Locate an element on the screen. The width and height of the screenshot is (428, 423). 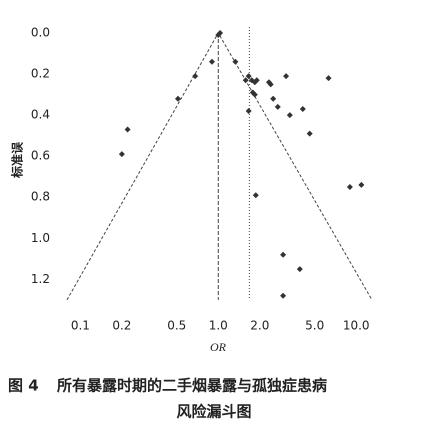
x-tick-label: 1.0 is located at coordinates (218, 326).